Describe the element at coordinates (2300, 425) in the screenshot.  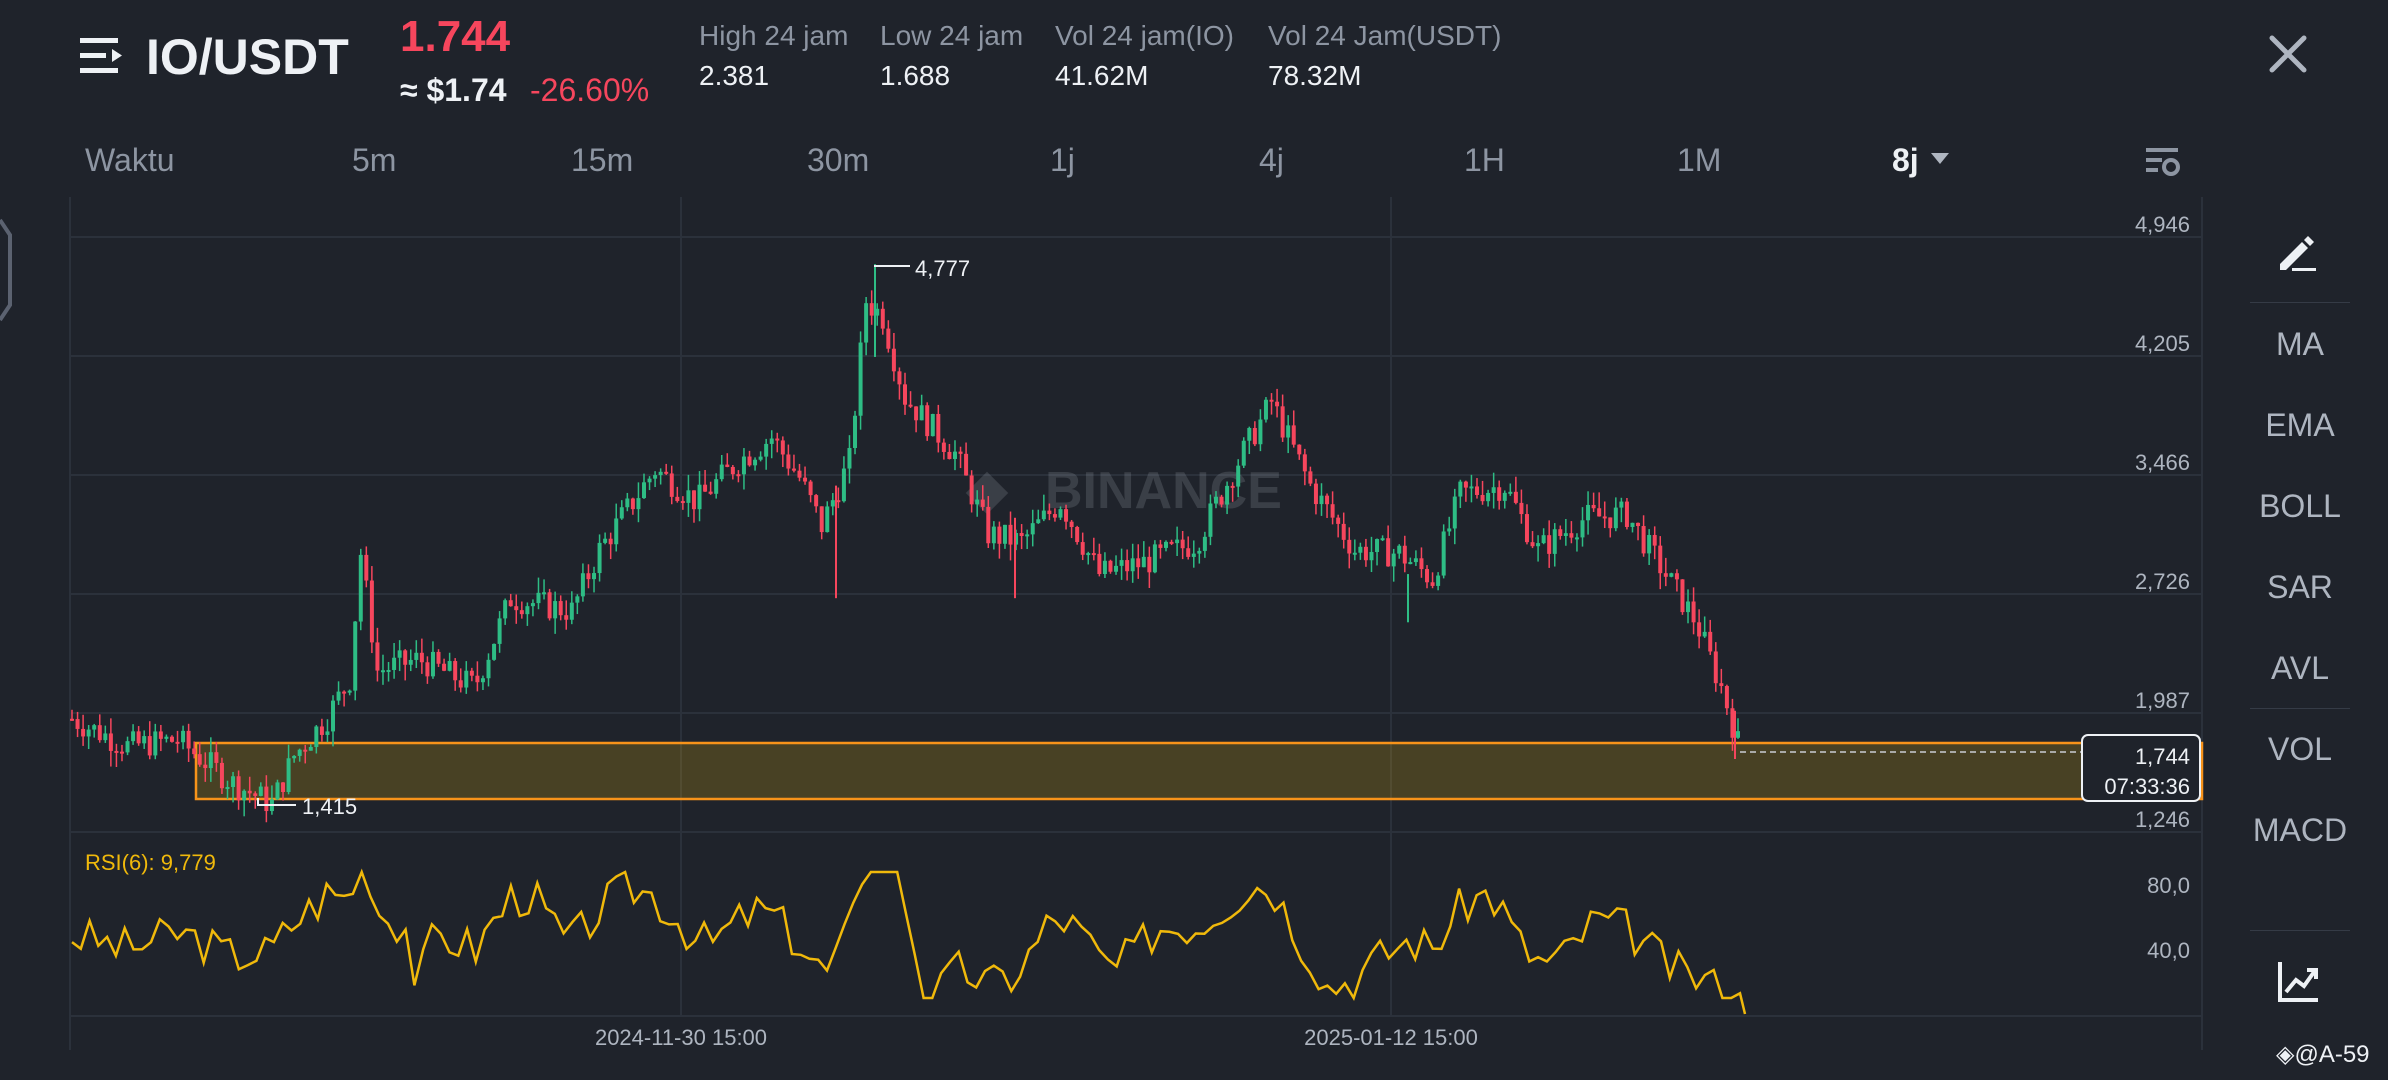
I see `indicator-ema: EMA` at that location.